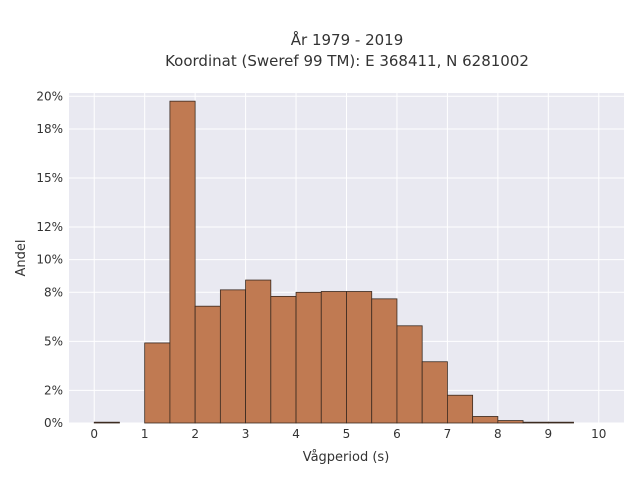 The image size is (640, 480). I want to click on y-tick-label: 15%, so click(49, 178).